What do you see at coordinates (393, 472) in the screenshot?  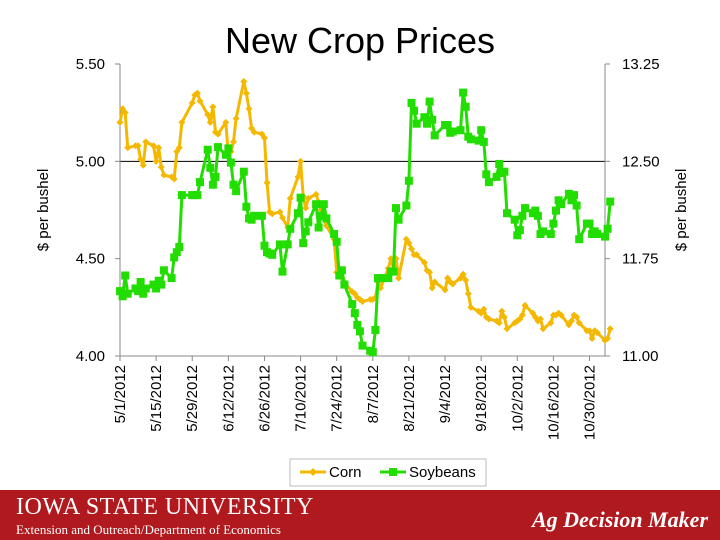 I see `soybeans-legend-marker` at bounding box center [393, 472].